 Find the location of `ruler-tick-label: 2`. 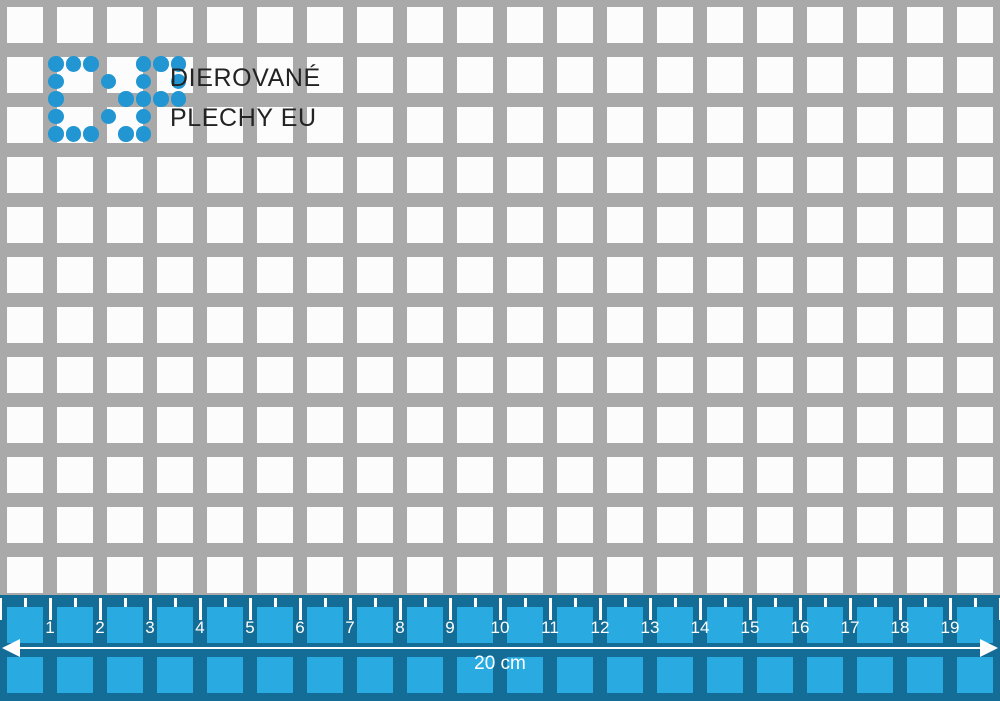

ruler-tick-label: 2 is located at coordinates (100, 627).